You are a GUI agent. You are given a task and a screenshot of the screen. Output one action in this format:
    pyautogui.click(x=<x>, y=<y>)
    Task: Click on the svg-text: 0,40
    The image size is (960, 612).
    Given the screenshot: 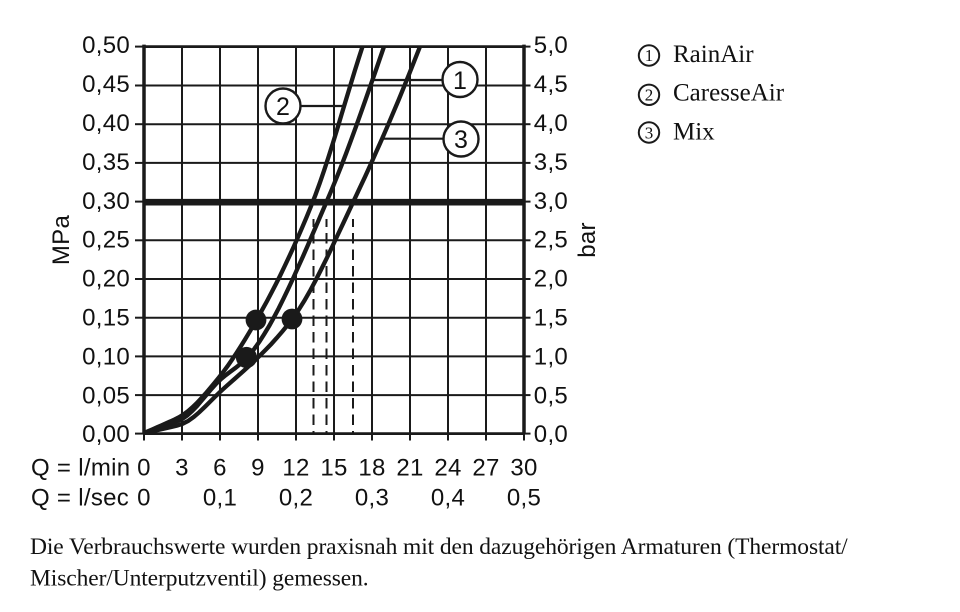 What is the action you would take?
    pyautogui.click(x=106, y=123)
    